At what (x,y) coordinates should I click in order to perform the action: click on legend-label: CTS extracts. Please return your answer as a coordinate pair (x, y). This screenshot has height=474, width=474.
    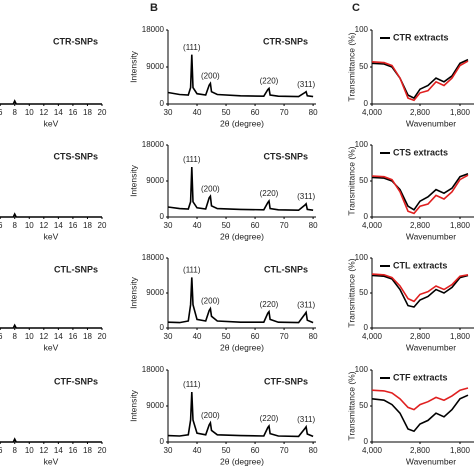
    Looking at the image, I should click on (420, 152).